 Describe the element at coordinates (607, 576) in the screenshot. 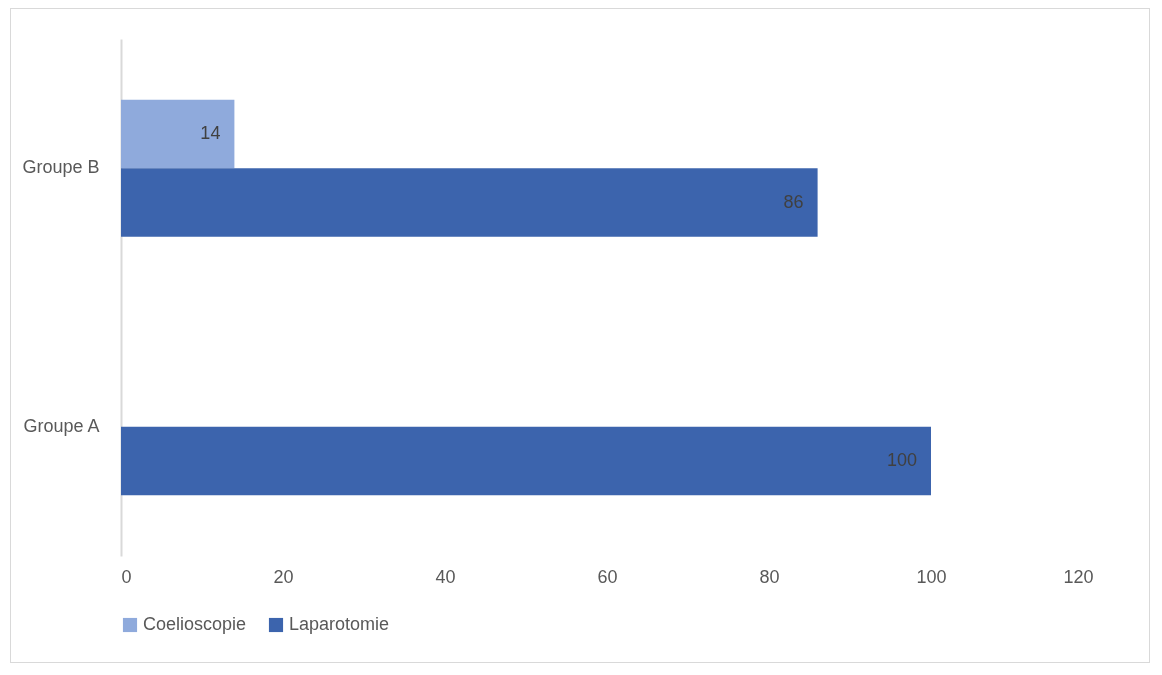

I see `x-tick-label: 60` at that location.